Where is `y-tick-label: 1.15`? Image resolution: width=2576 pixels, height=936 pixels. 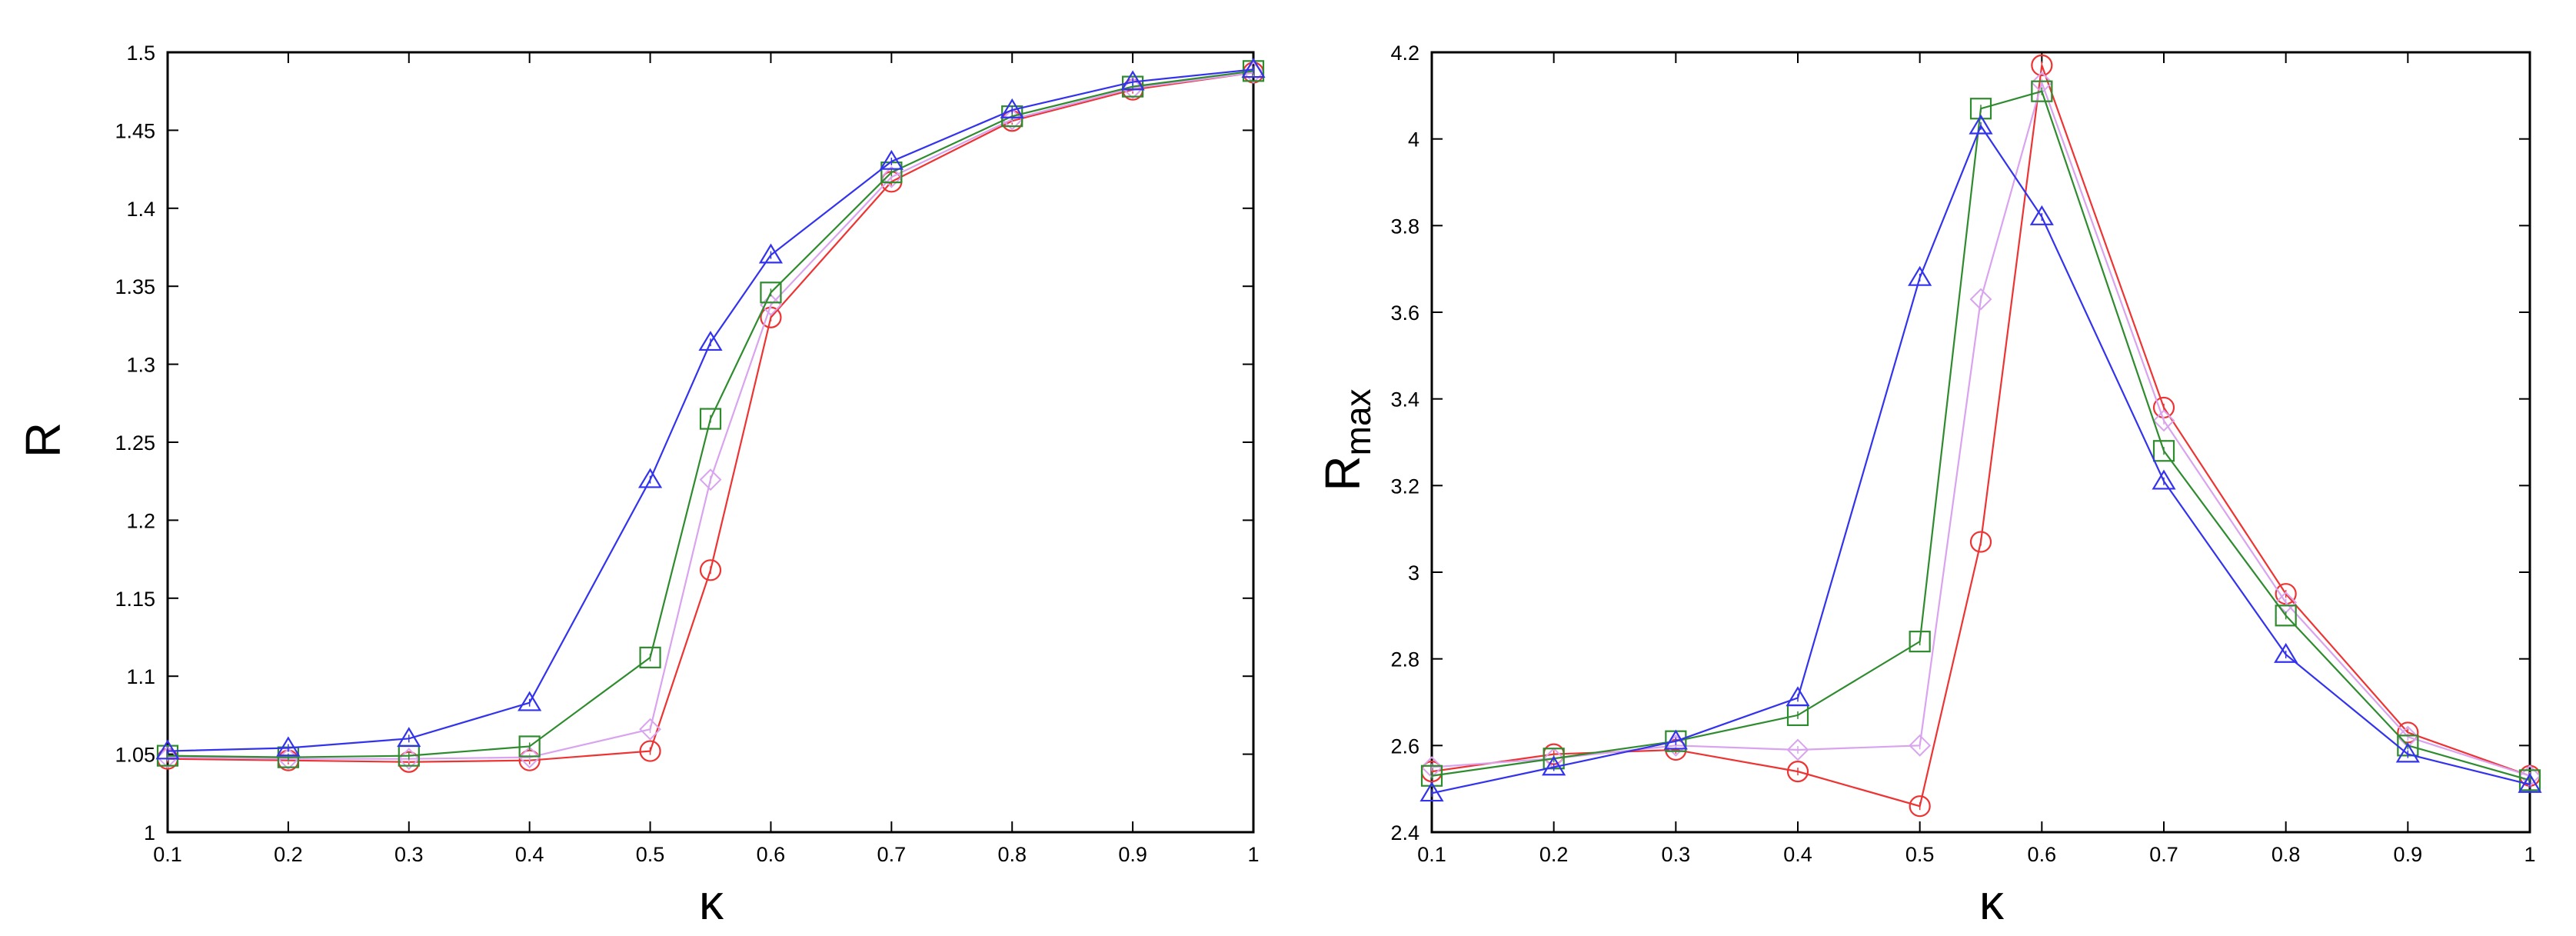
y-tick-label: 1.15 is located at coordinates (135, 599).